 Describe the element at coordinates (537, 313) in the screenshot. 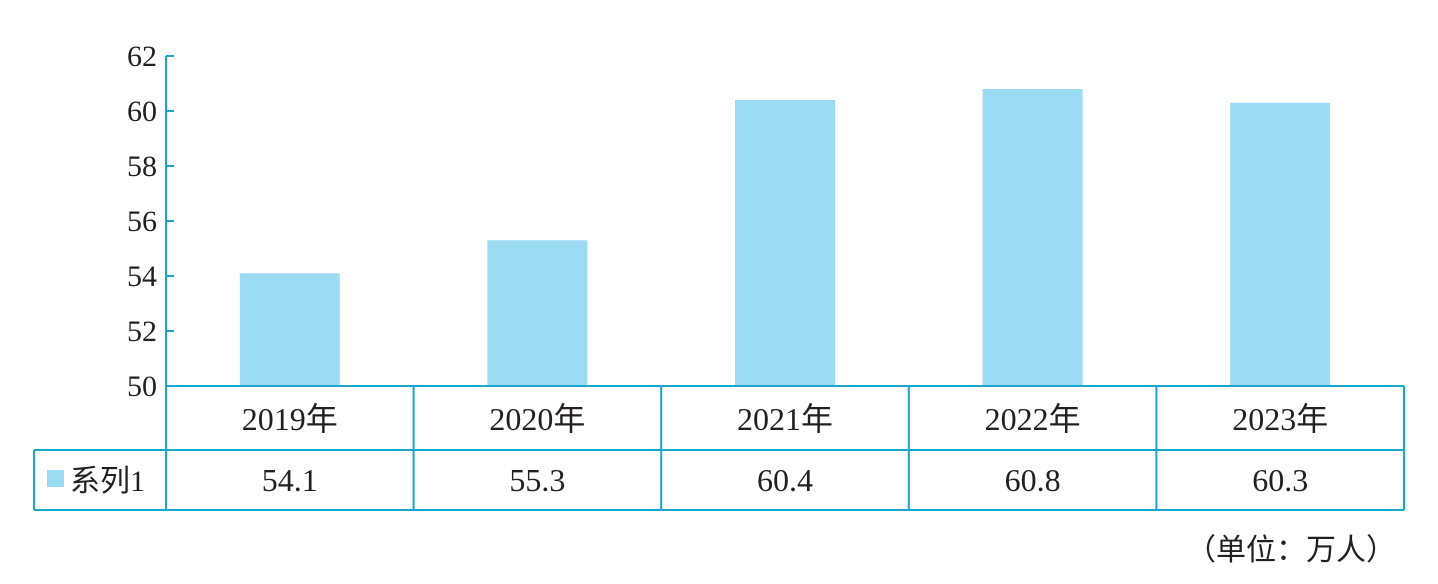

I see `bar-2020年` at that location.